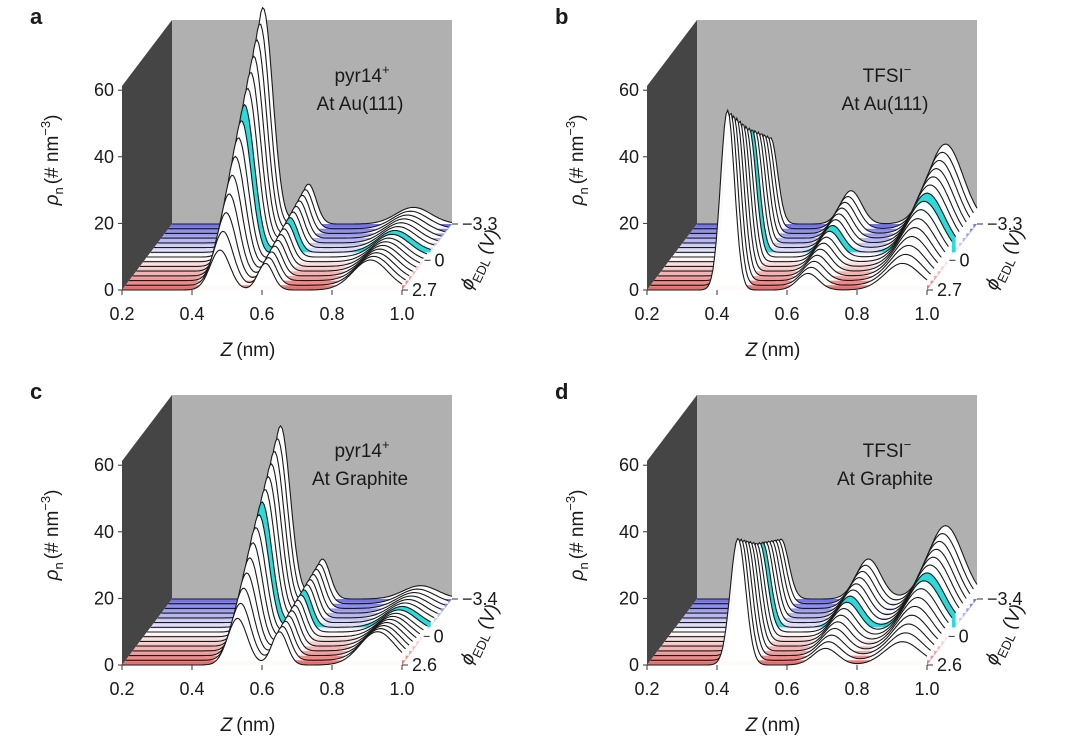 The height and width of the screenshot is (750, 1080). What do you see at coordinates (570, 128) in the screenshot?
I see `y-axis-exponent: −3` at bounding box center [570, 128].